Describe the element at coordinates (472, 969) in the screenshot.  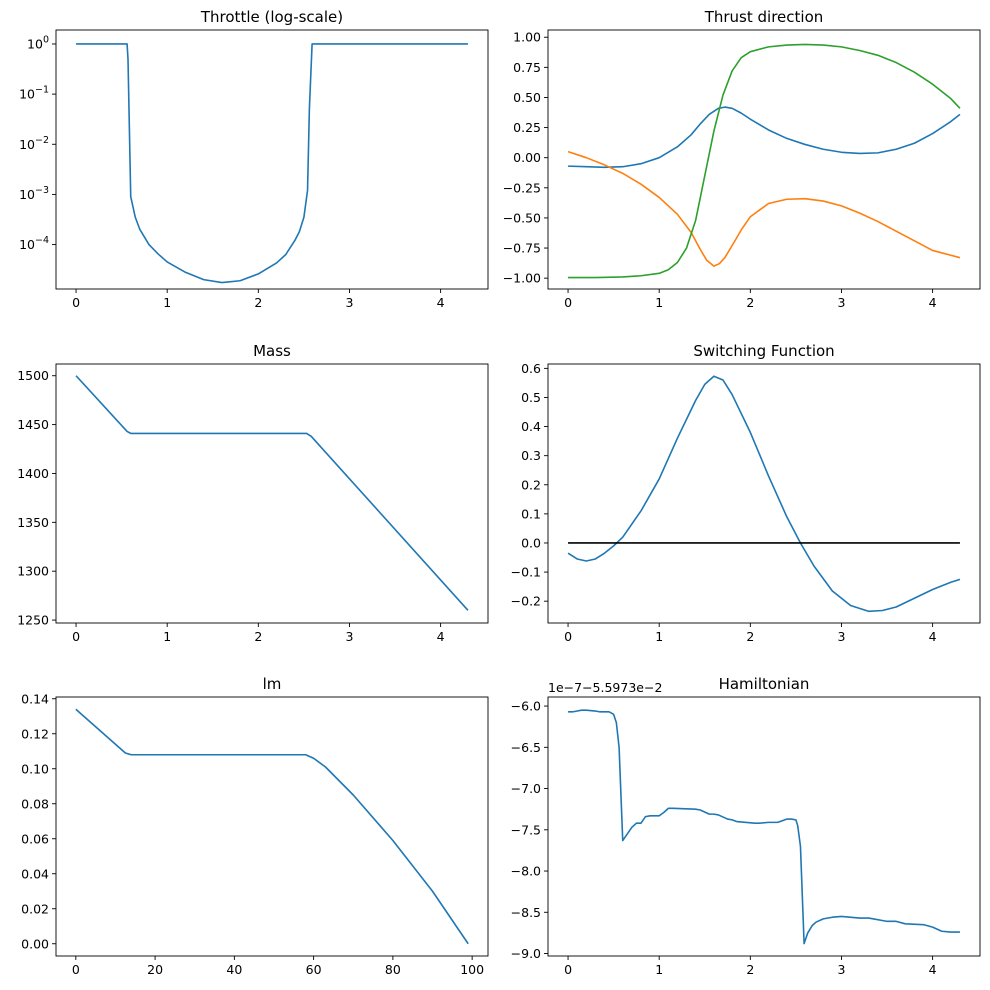
I see `x-tick-label: 100` at that location.